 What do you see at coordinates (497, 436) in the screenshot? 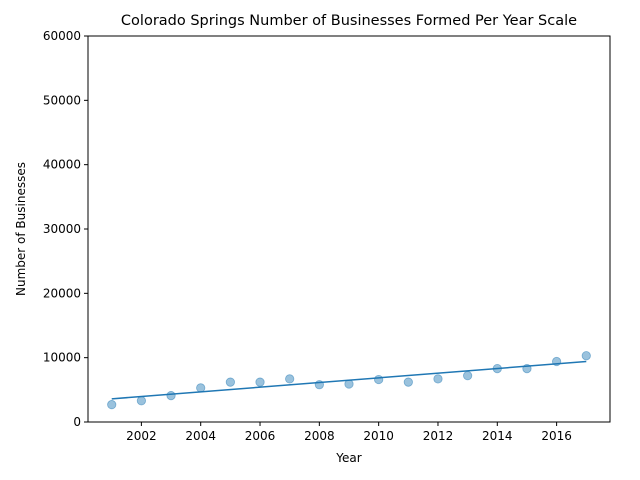
I see `x-tick-label: 2014` at bounding box center [497, 436].